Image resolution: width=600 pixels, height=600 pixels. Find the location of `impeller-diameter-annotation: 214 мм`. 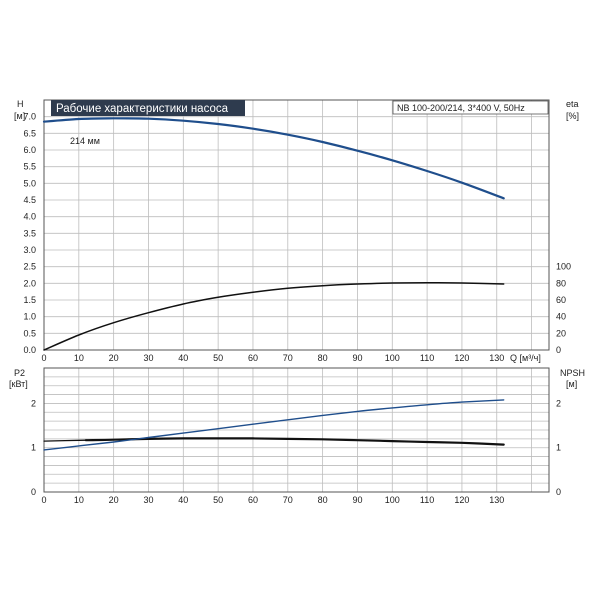

impeller-diameter-annotation: 214 мм is located at coordinates (85, 141).